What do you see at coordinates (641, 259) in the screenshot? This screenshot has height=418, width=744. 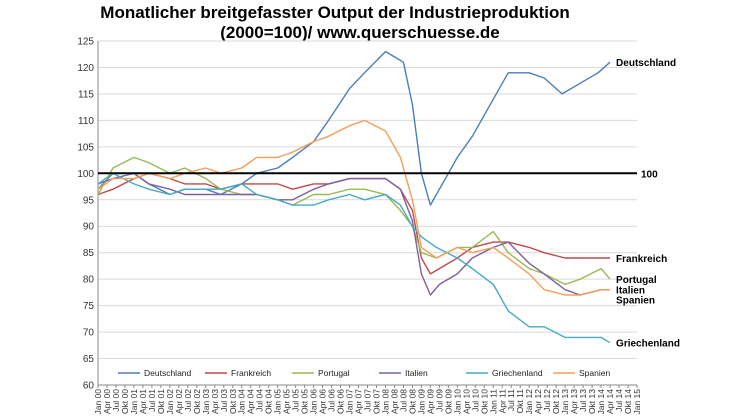 I see `end-label-frankreich: Frankreich` at bounding box center [641, 259].